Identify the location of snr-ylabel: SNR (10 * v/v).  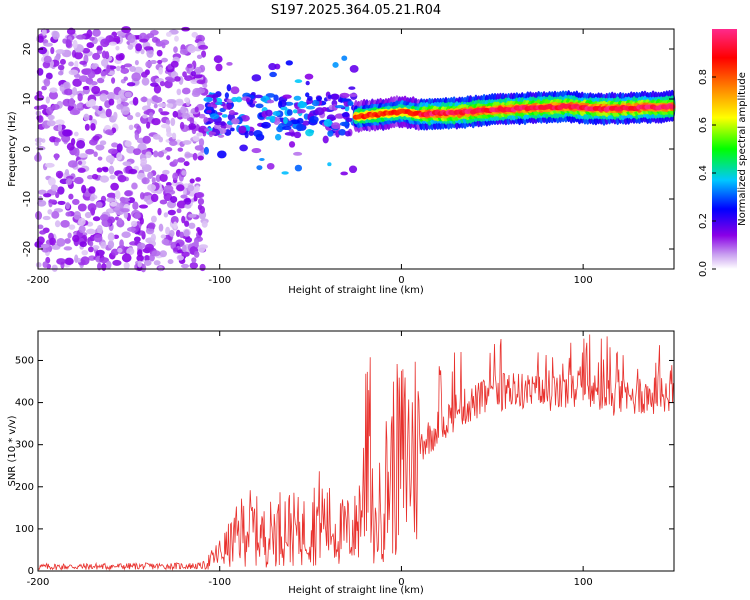
(12, 450).